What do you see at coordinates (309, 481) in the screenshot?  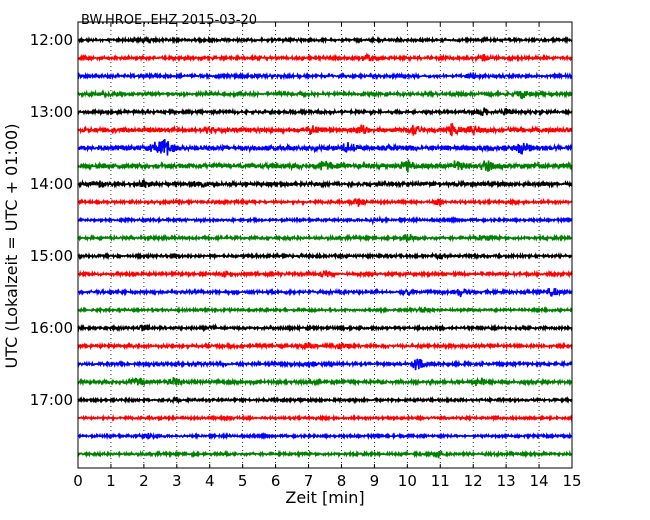 I see `x-tick-label: 7` at bounding box center [309, 481].